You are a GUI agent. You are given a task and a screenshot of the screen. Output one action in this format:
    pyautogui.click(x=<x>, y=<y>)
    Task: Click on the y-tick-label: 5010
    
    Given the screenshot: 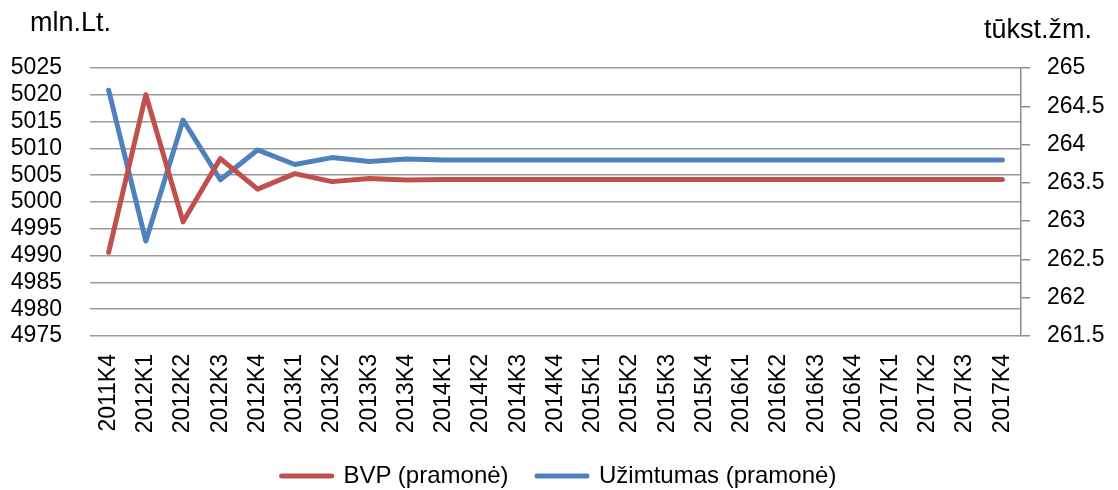 What is the action you would take?
    pyautogui.click(x=36, y=146)
    